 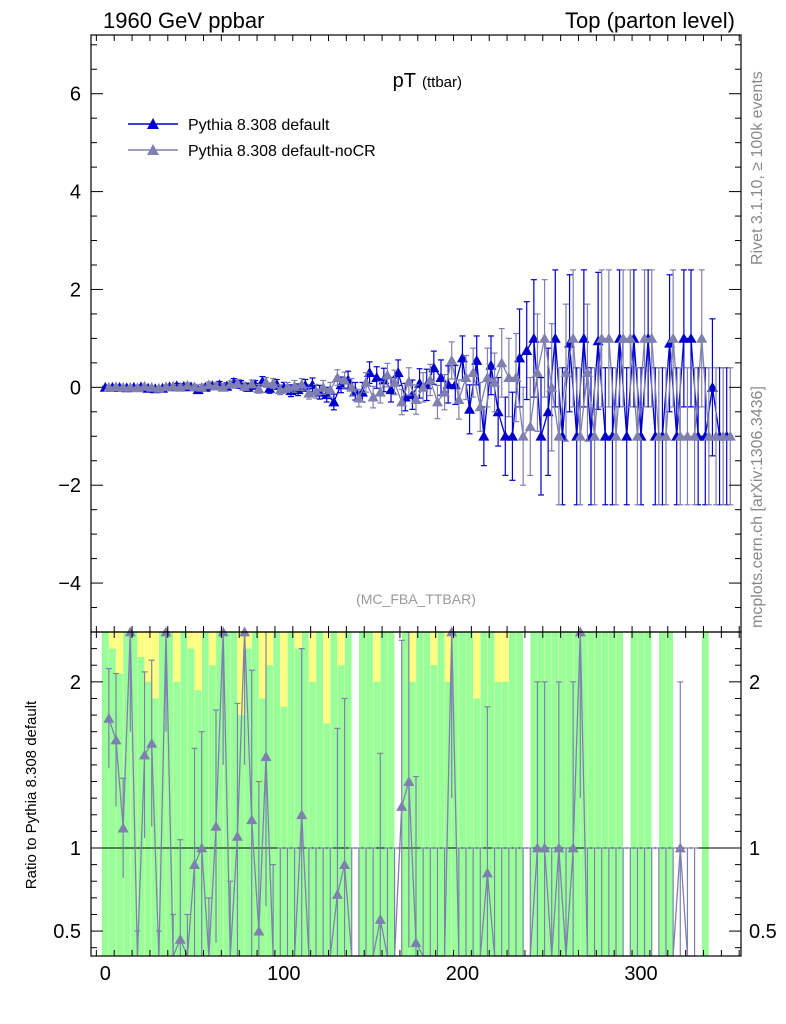 I want to click on x-tick-label: 0, so click(x=105, y=974).